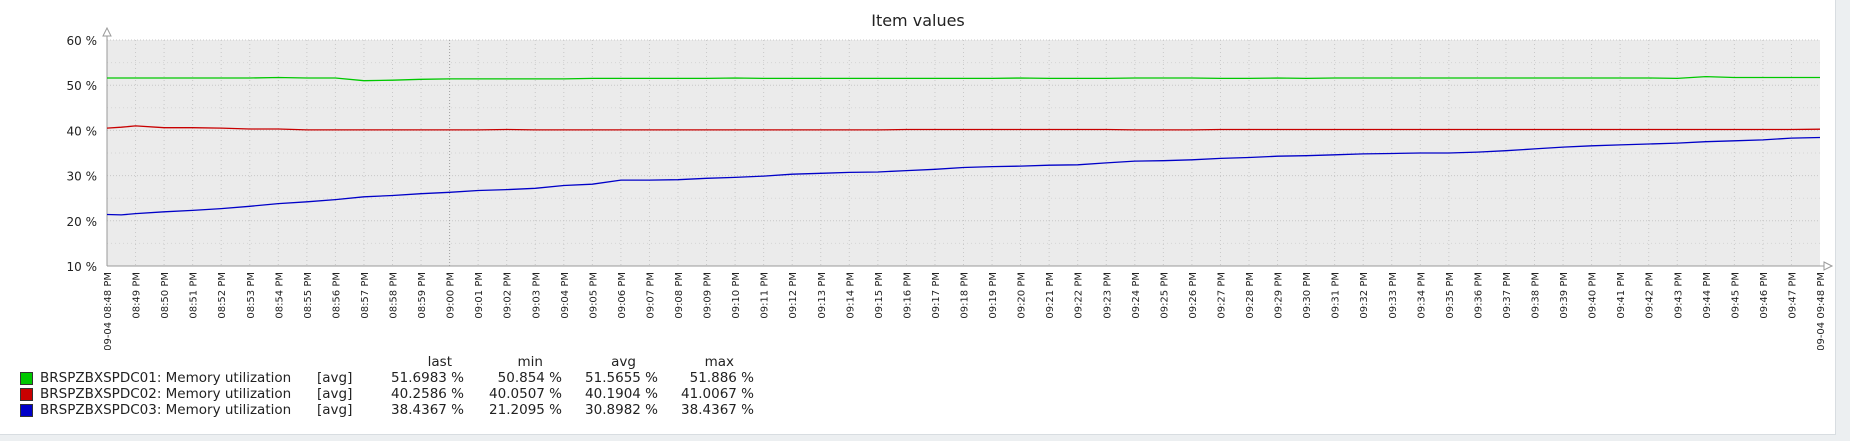  What do you see at coordinates (1193, 295) in the screenshot?
I see `x-tick-label: 09:26 PM` at bounding box center [1193, 295].